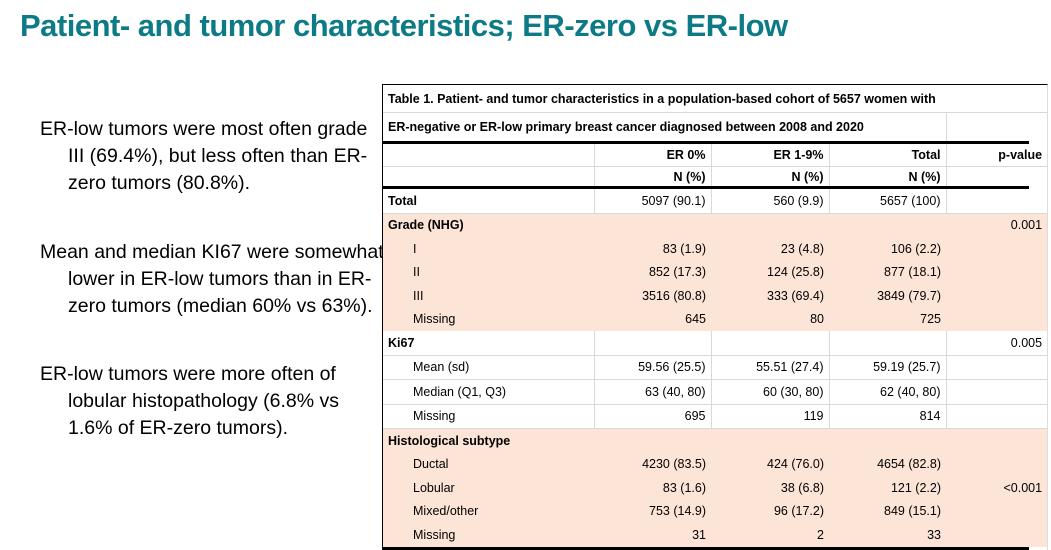 The image size is (1051, 550). Describe the element at coordinates (888, 416) in the screenshot. I see `table-cell: 814` at that location.